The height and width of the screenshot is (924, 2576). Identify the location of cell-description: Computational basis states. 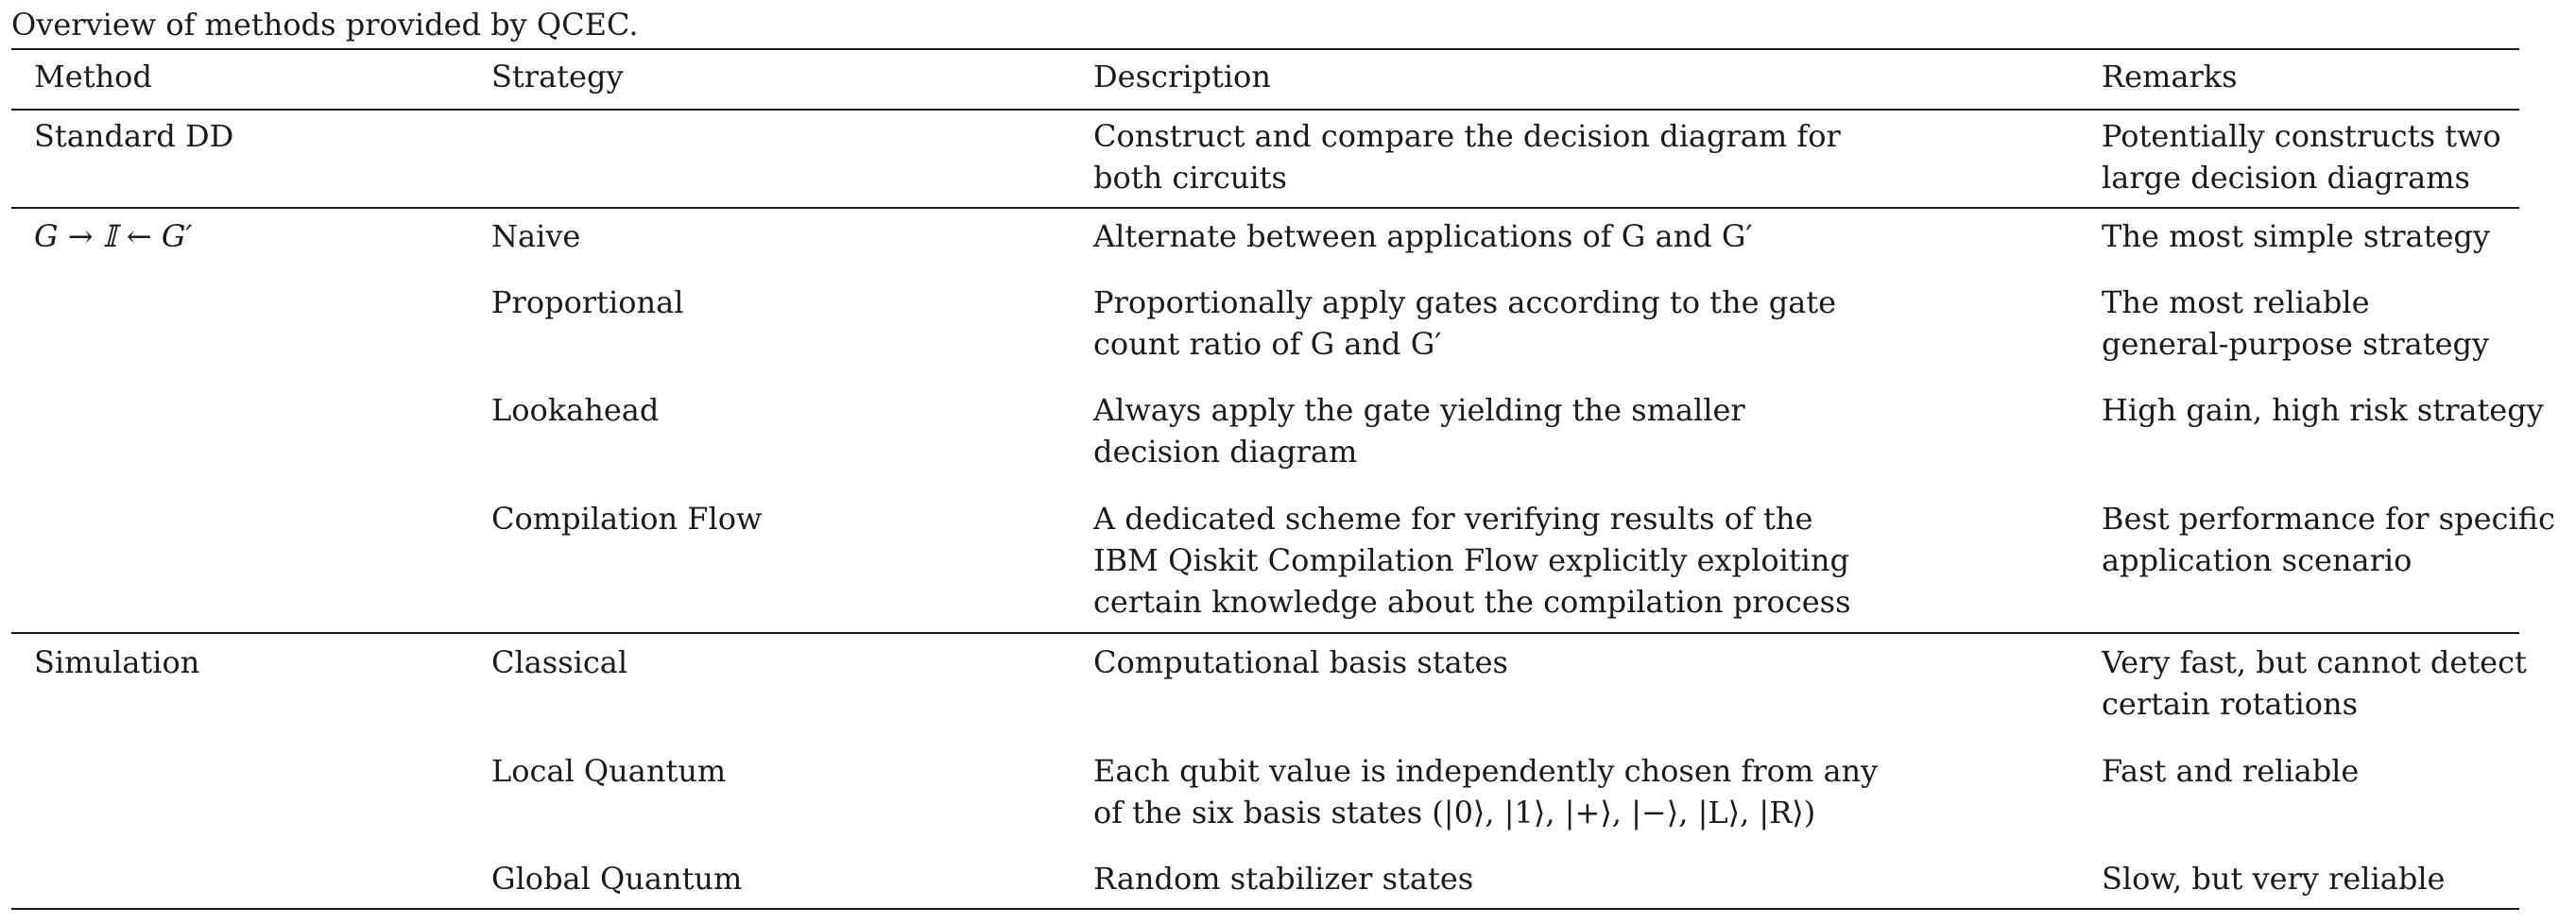
(1300, 662).